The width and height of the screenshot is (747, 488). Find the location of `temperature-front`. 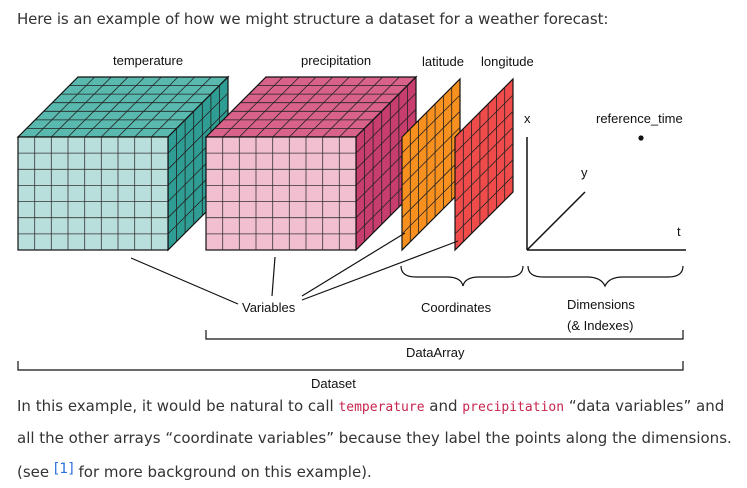

temperature-front is located at coordinates (93, 193).